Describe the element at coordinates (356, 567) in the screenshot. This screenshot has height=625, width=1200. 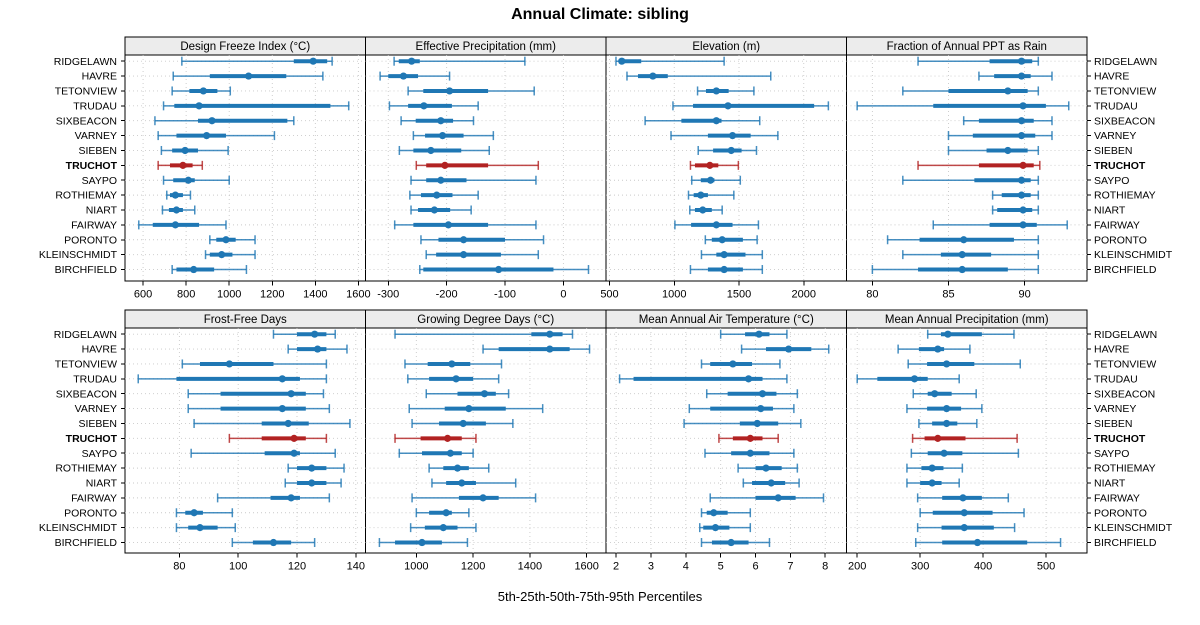
I see `x-tick-label: 140` at that location.